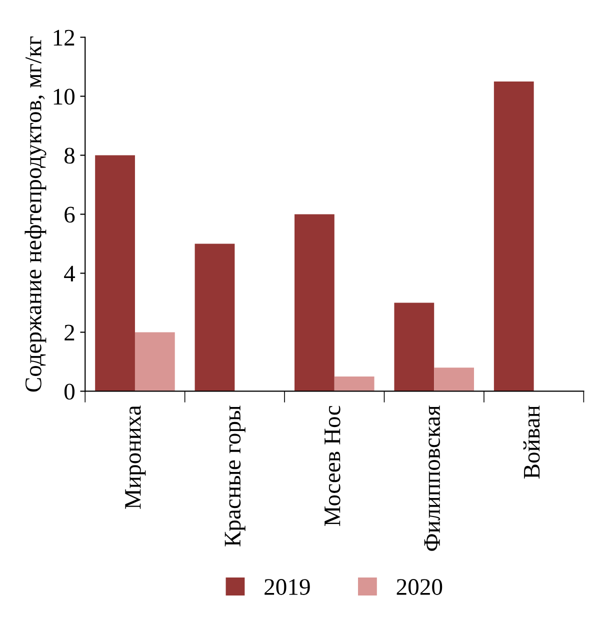  Describe the element at coordinates (70, 274) in the screenshot. I see `y-tick-label: 4` at that location.